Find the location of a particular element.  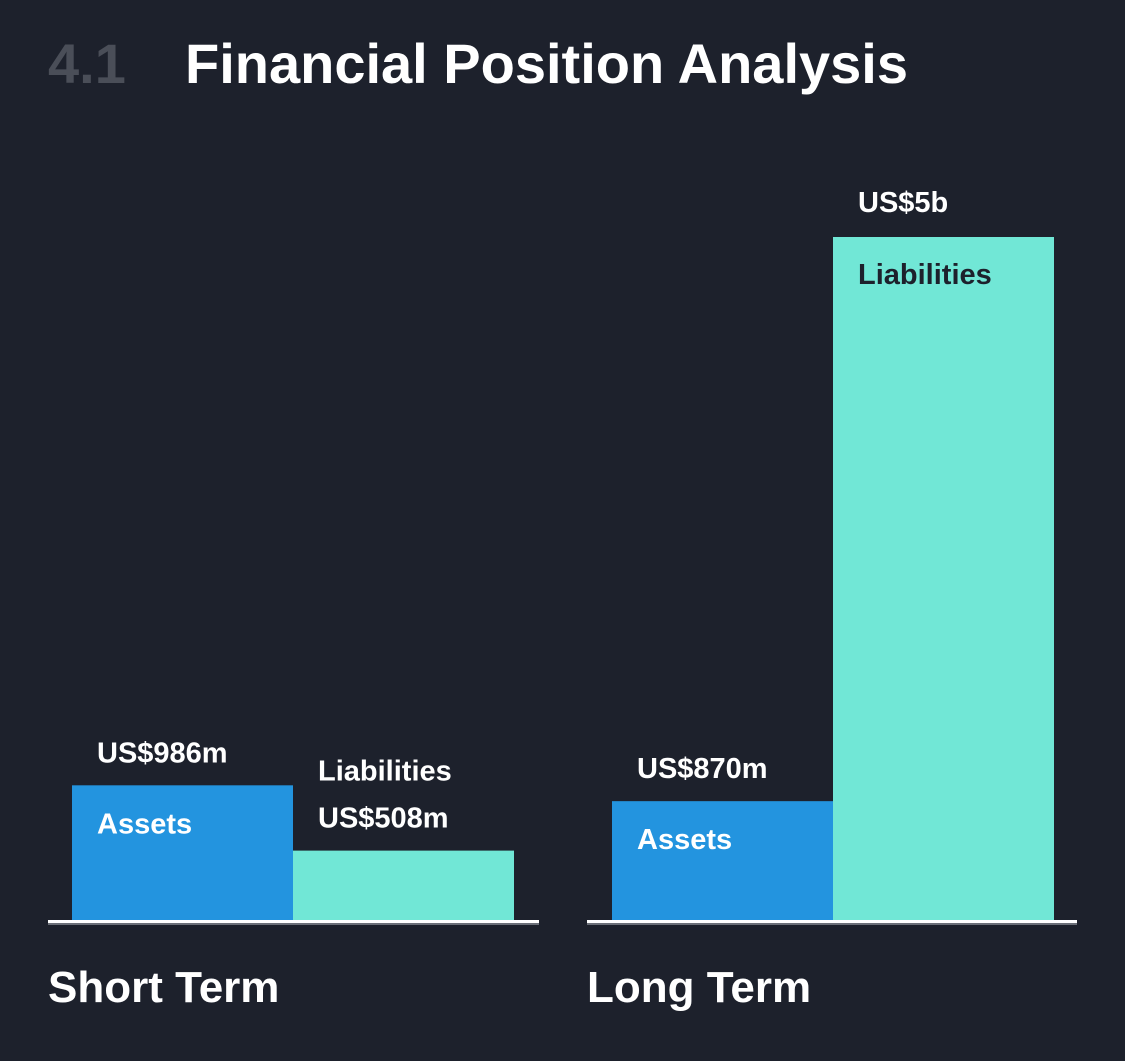

short-term-assets-value-label: US$986m is located at coordinates (162, 753).